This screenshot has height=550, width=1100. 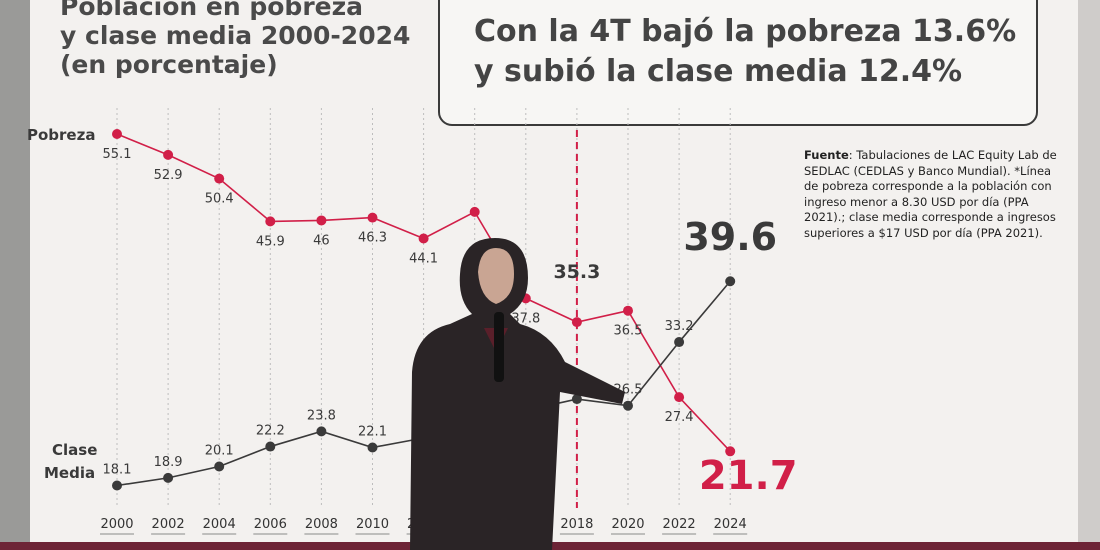 I want to click on right-screen-border, so click(x=1089, y=275).